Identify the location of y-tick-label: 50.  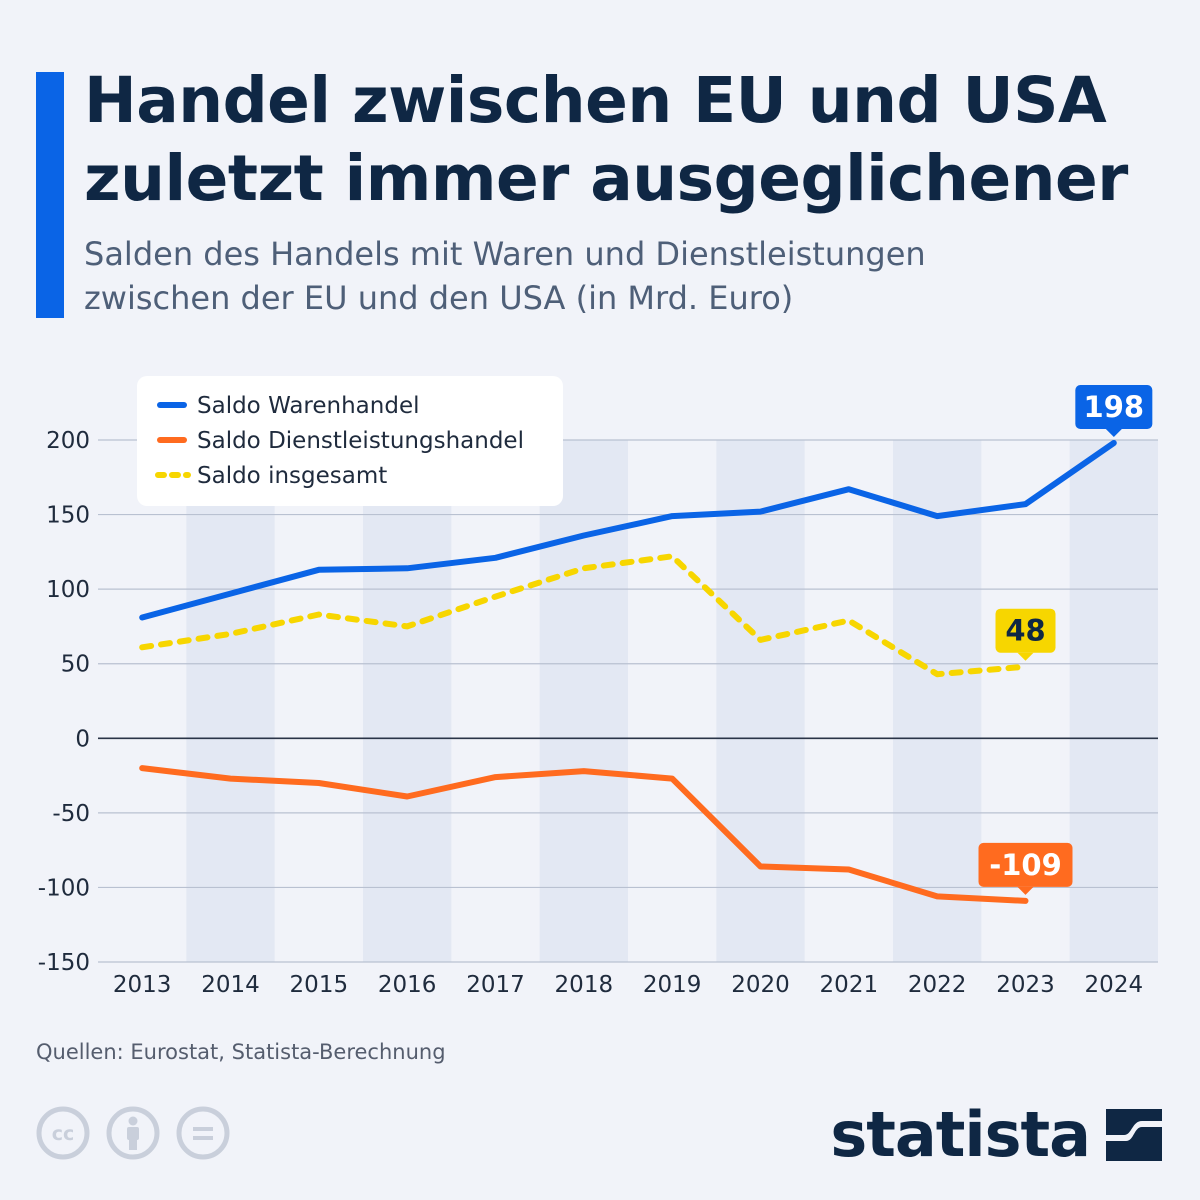
(75, 665).